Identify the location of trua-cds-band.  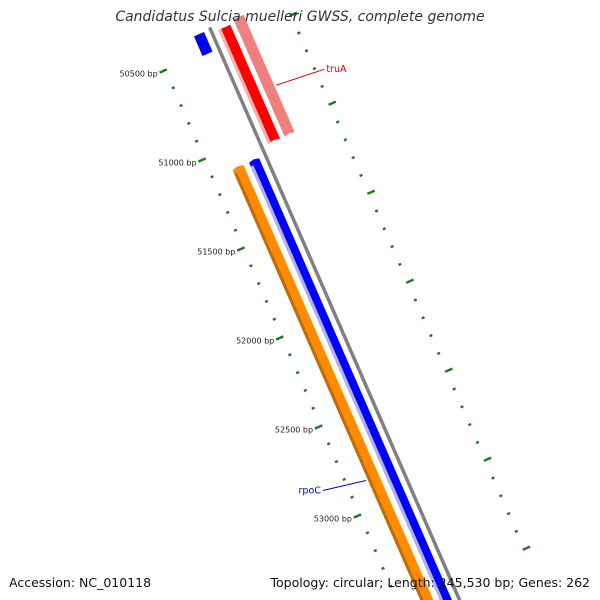
(249, 84).